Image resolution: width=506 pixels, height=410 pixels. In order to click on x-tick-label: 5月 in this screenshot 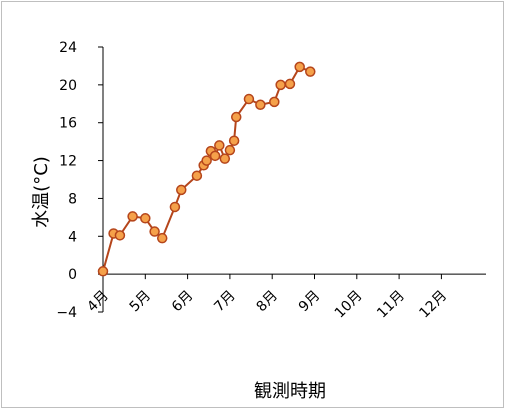, I will do `click(141, 302)`.